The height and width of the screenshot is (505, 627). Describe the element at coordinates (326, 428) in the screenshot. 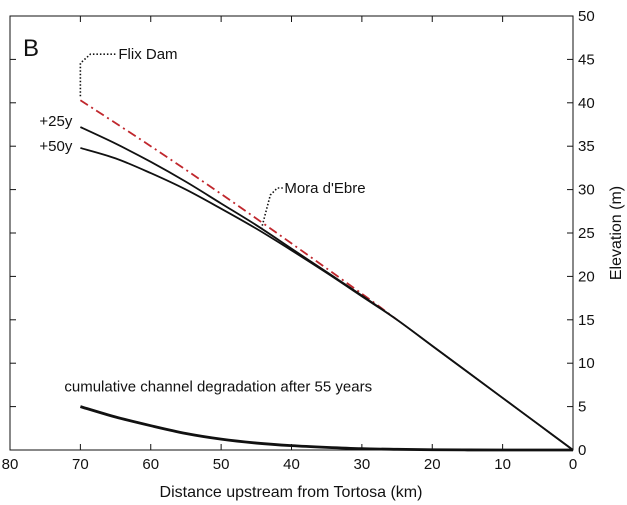

I see `series-cumulative-degradation` at that location.